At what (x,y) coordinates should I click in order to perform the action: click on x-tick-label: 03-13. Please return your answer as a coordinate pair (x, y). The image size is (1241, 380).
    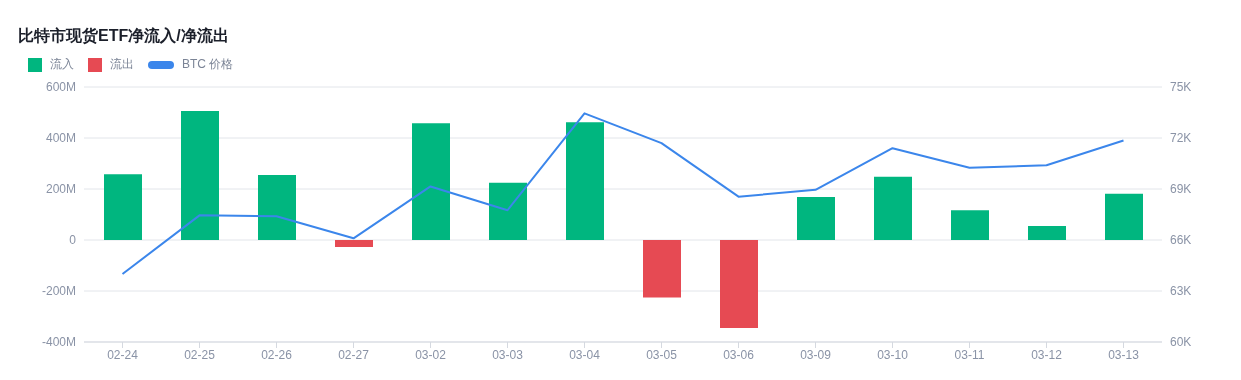
    Looking at the image, I should click on (1124, 354).